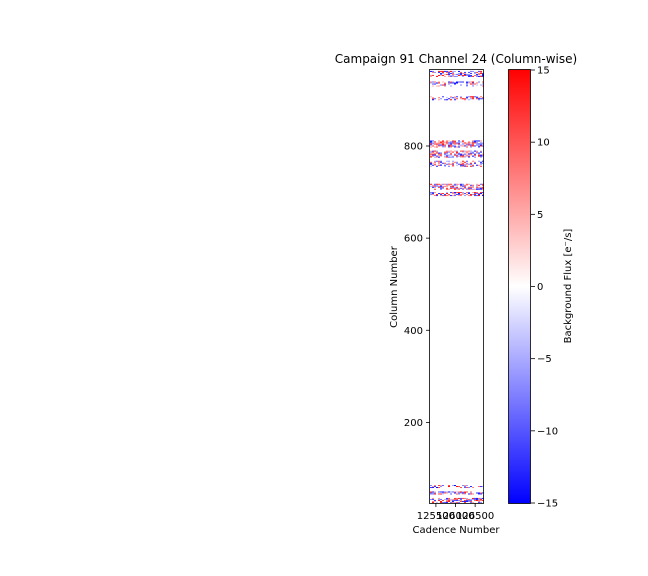  I want to click on colorbar-tick-label: −15, so click(547, 504).